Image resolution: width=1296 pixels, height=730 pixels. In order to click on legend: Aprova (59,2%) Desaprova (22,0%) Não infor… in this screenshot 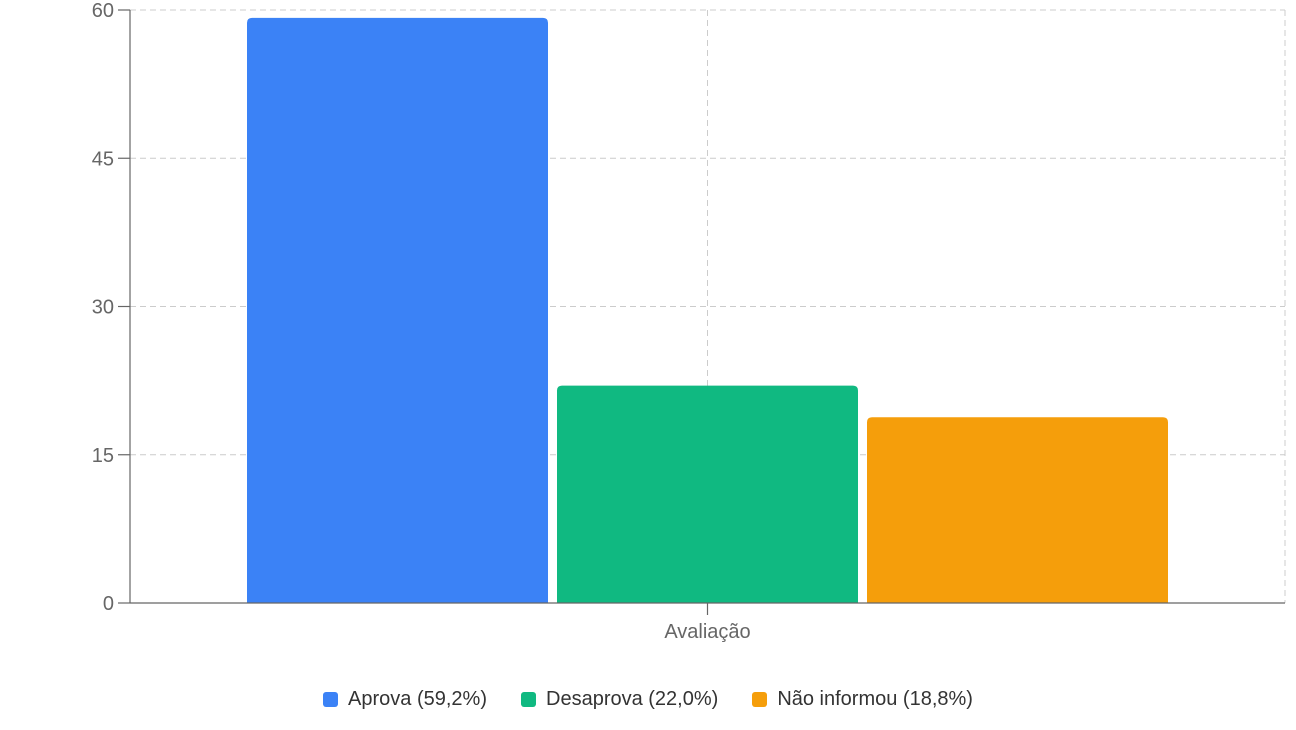, I will do `click(648, 699)`.